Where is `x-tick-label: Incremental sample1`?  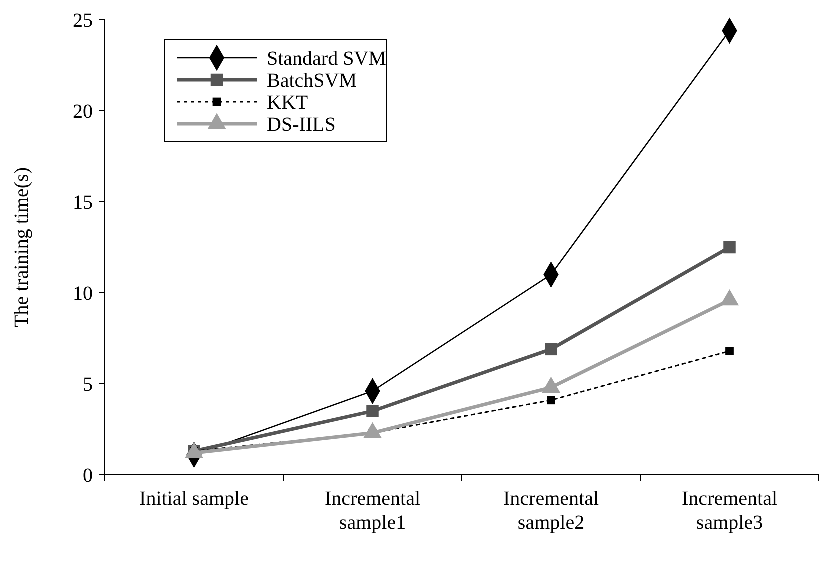 x-tick-label: Incremental sample1 is located at coordinates (373, 511).